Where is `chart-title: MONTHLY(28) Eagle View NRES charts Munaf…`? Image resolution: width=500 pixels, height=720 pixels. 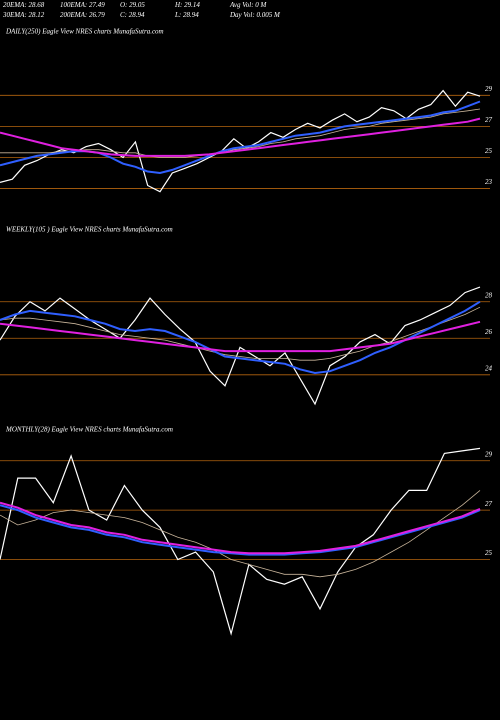
chart-title: MONTHLY(28) Eagle View NRES charts Munaf… is located at coordinates (89, 430).